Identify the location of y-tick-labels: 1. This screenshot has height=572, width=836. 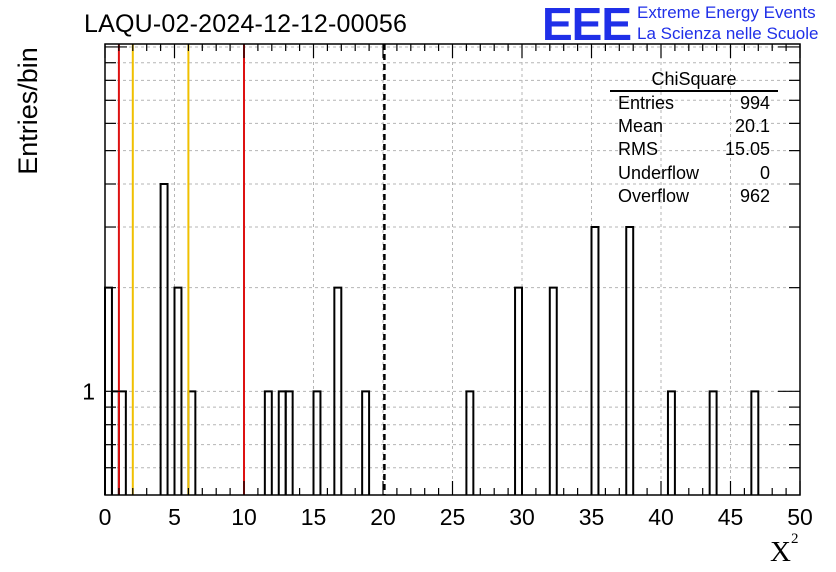
(88, 391).